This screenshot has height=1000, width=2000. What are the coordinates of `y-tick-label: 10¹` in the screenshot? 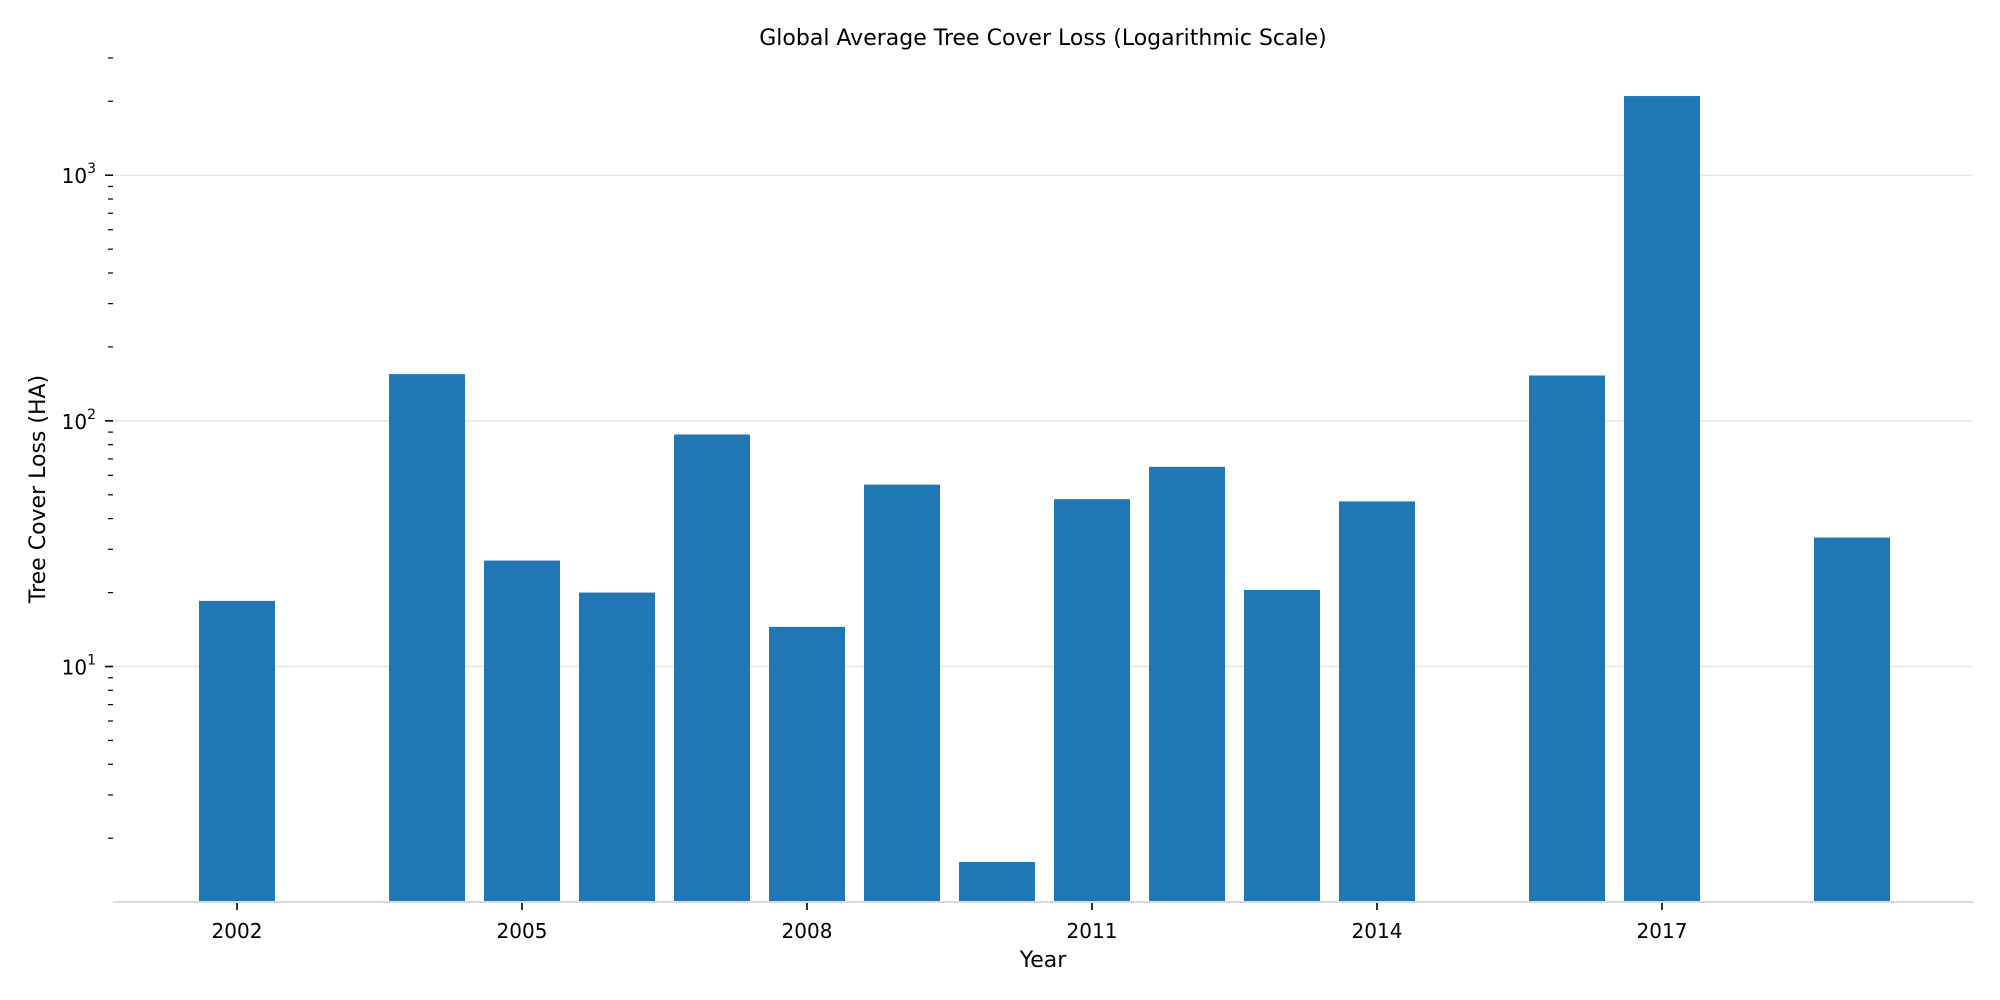 It's located at (79, 666).